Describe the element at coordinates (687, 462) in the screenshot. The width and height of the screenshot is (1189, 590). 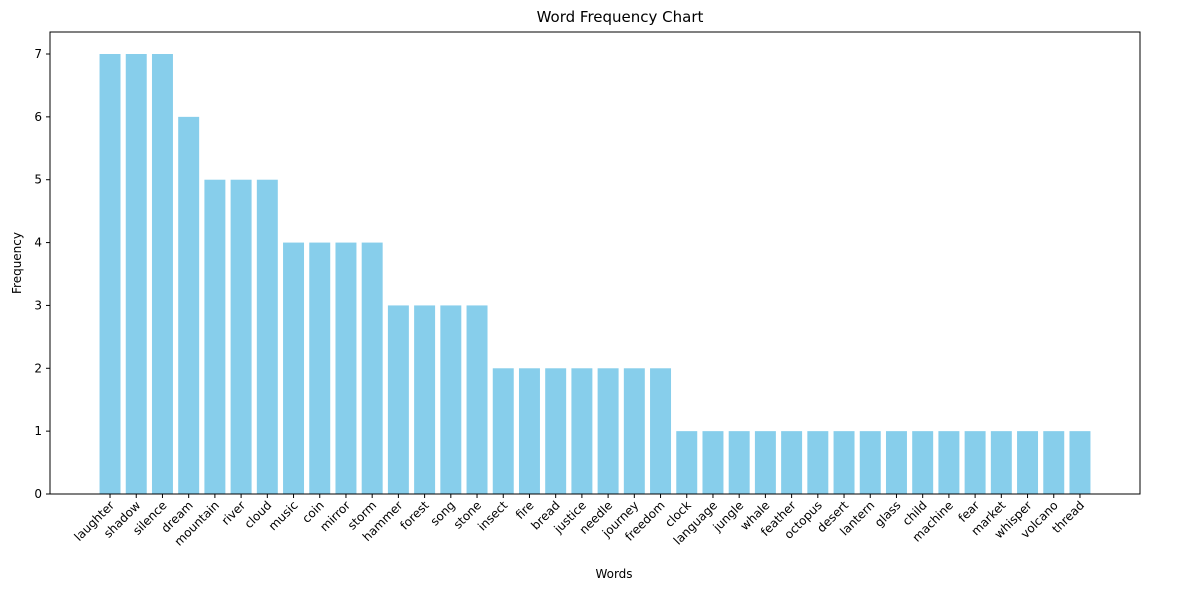
I see `bar-clock` at that location.